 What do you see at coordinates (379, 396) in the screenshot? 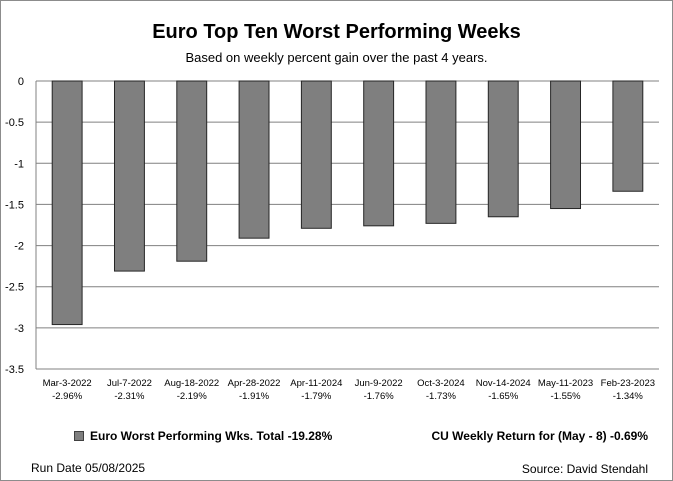
I see `bar-value-label: -1.76%` at bounding box center [379, 396].